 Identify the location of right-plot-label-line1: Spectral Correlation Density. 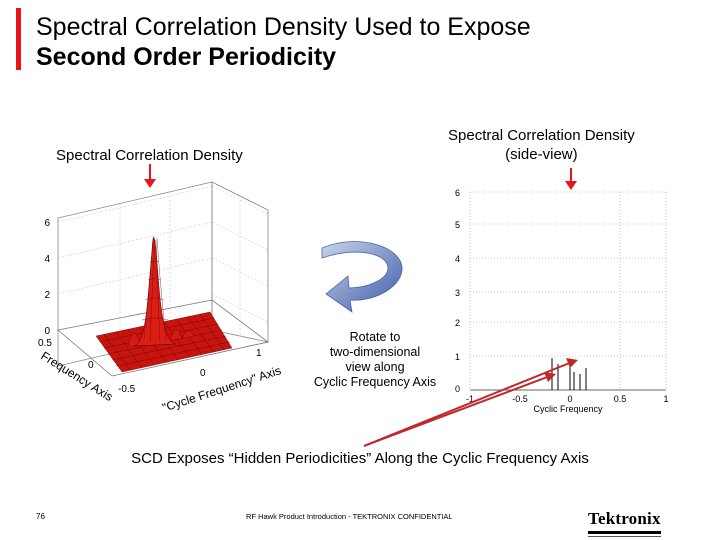
(541, 135).